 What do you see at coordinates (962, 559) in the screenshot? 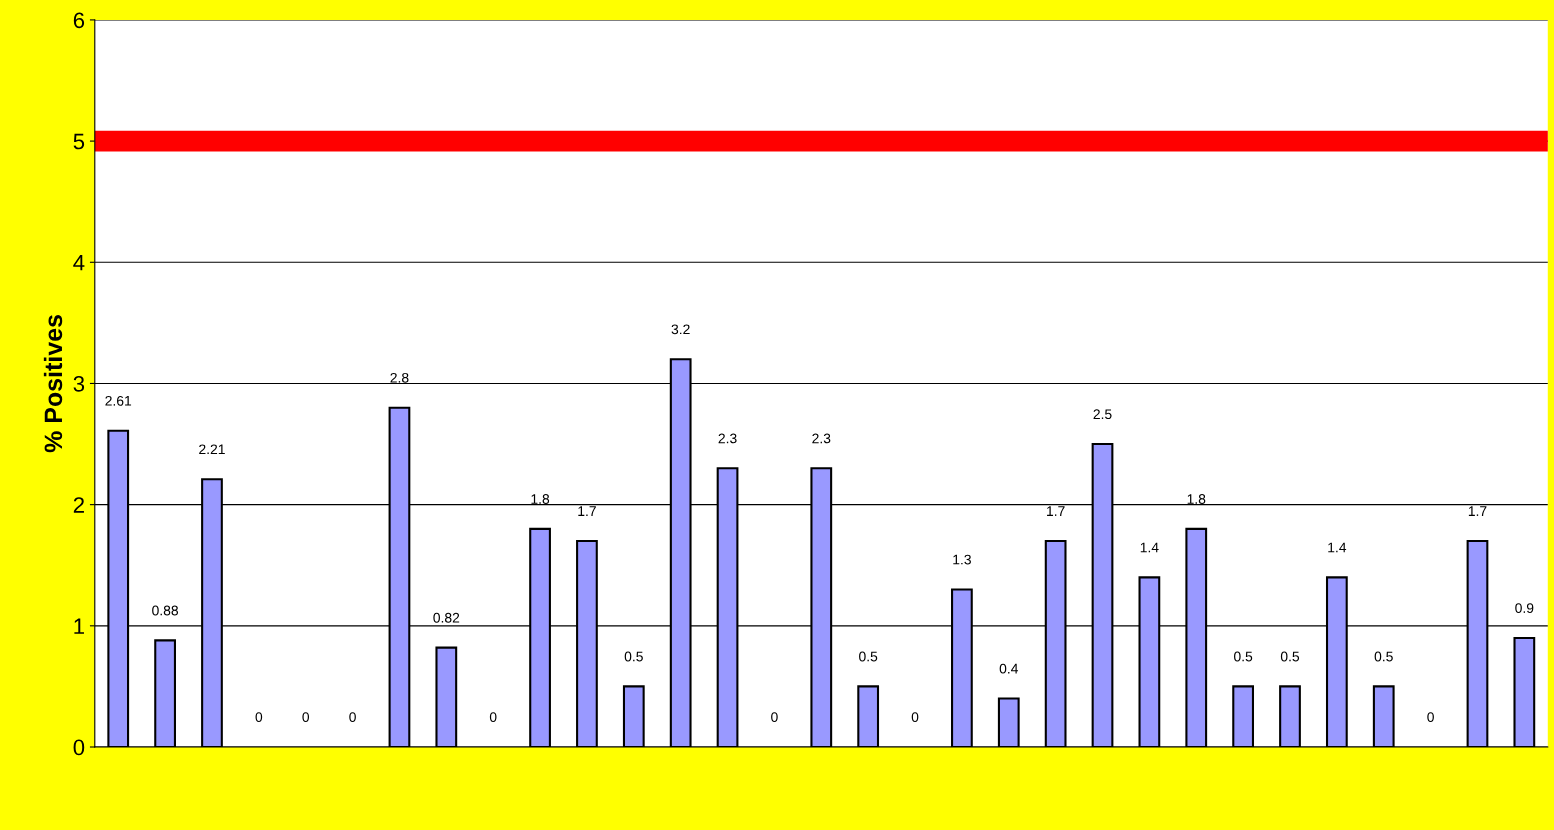
I see `data-label: 1.3` at bounding box center [962, 559].